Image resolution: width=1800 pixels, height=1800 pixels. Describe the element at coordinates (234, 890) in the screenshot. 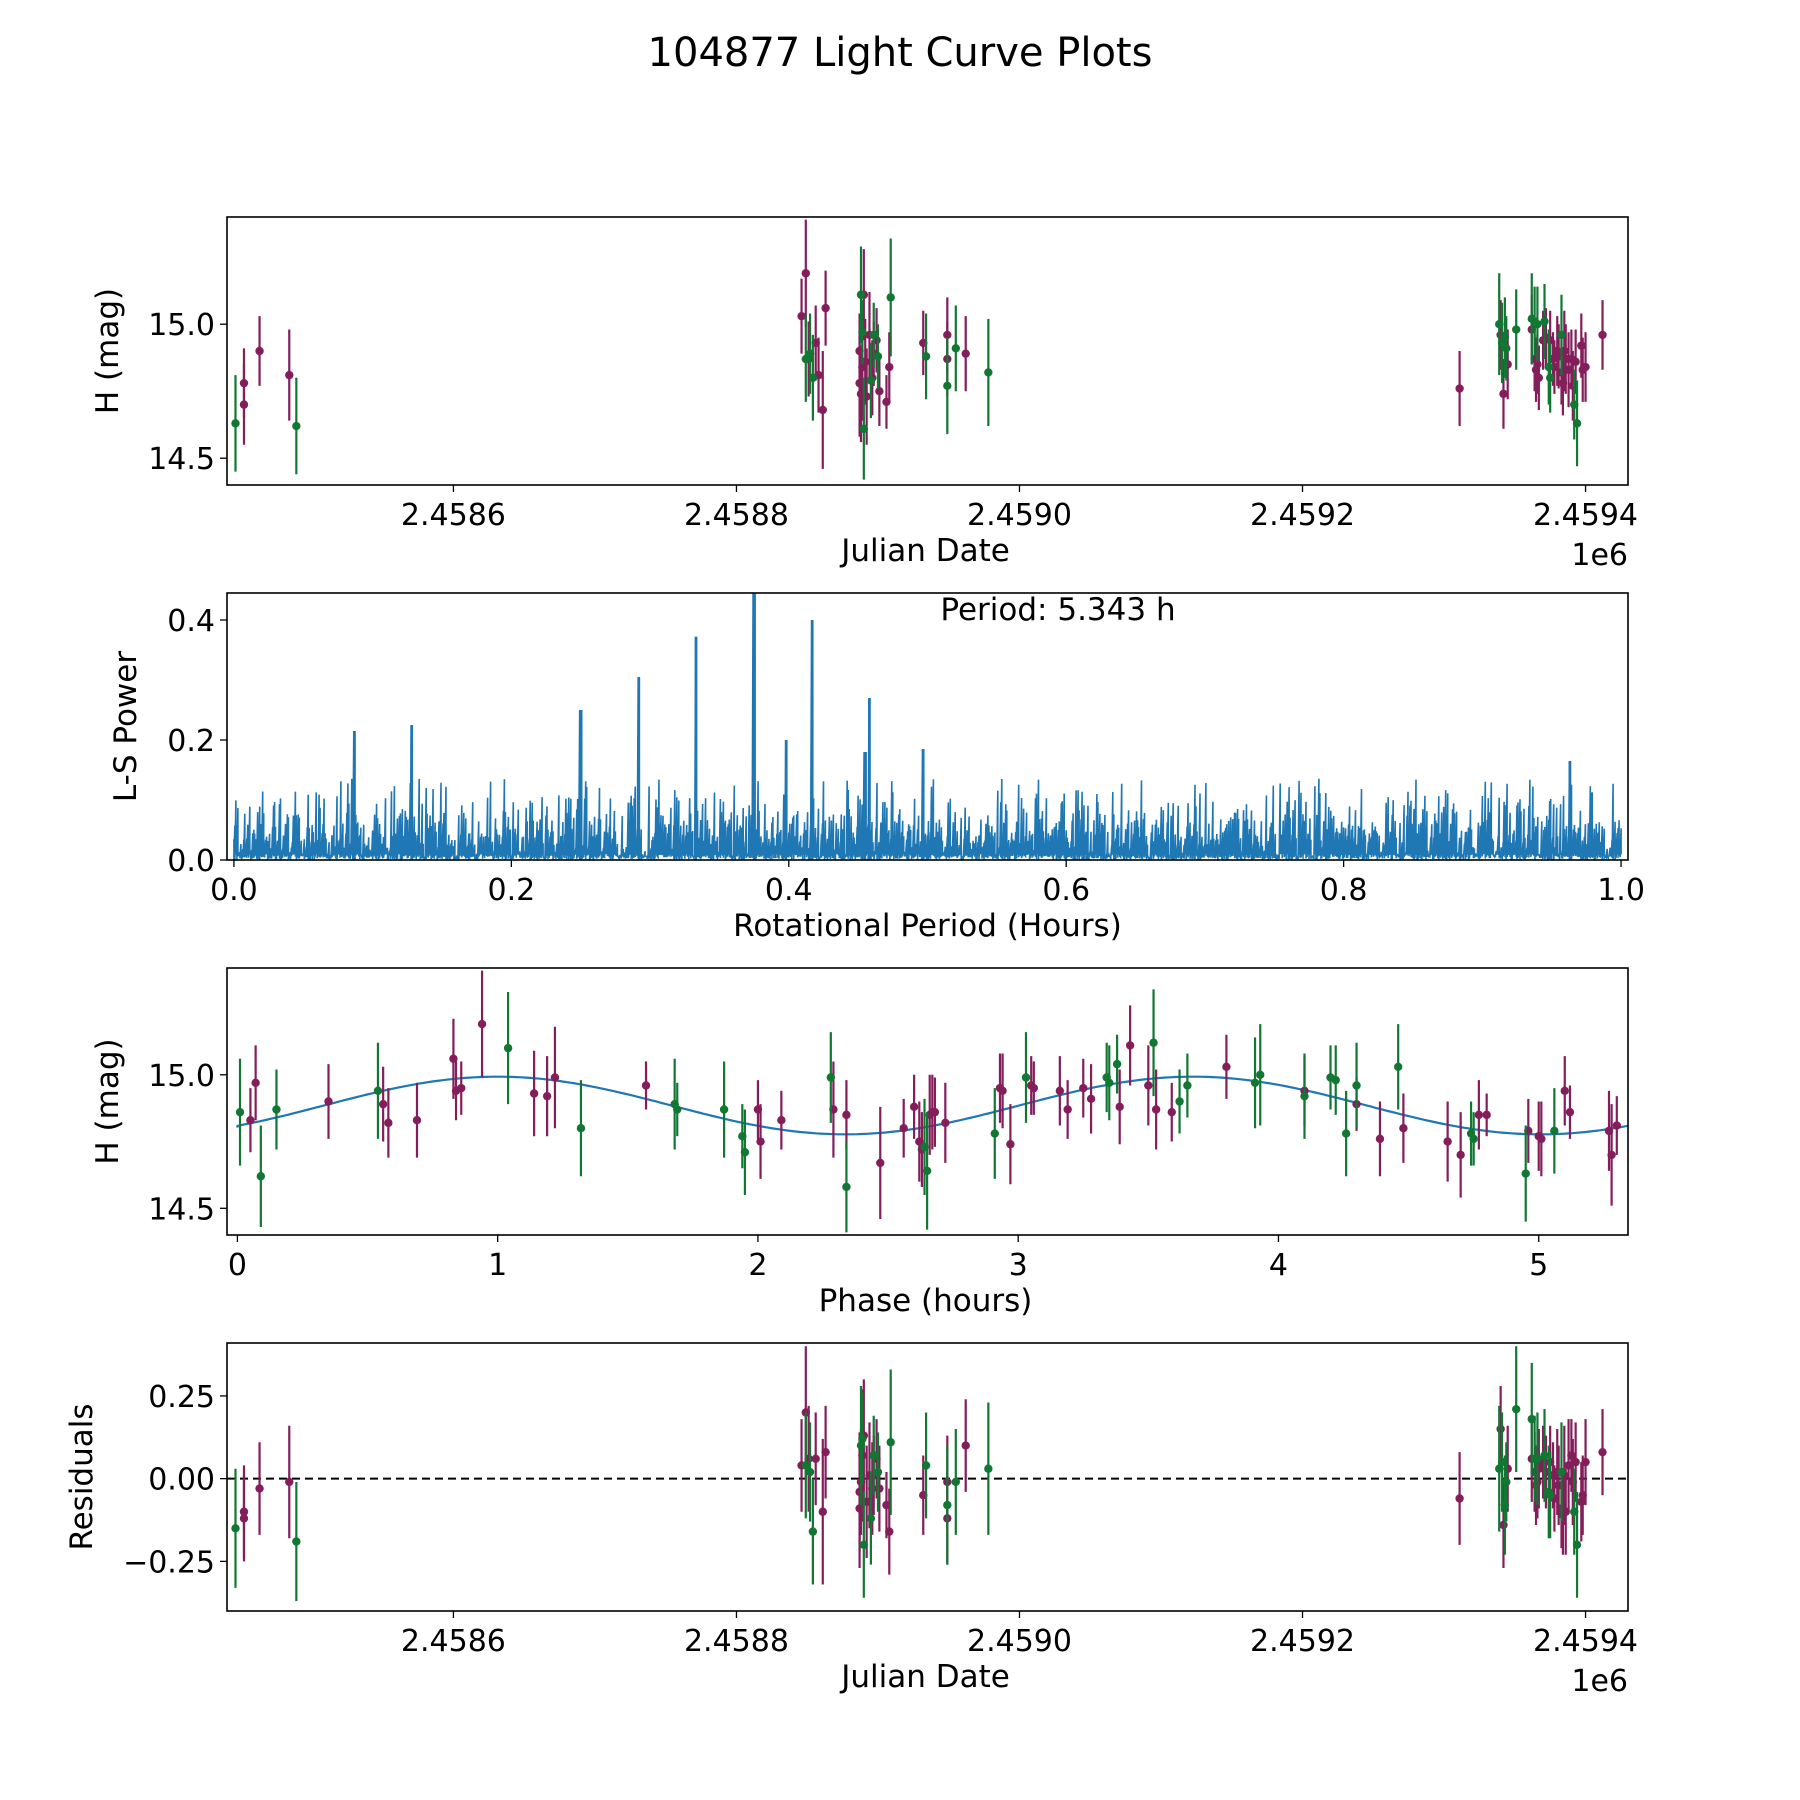

I see `periodogram-xtick-label: 0.0` at that location.